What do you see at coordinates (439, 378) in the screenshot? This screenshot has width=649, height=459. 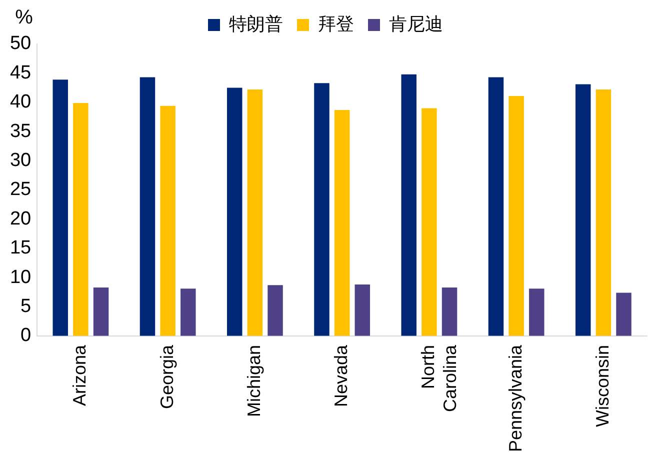 I see `x-tick-label: North Carolina` at bounding box center [439, 378].